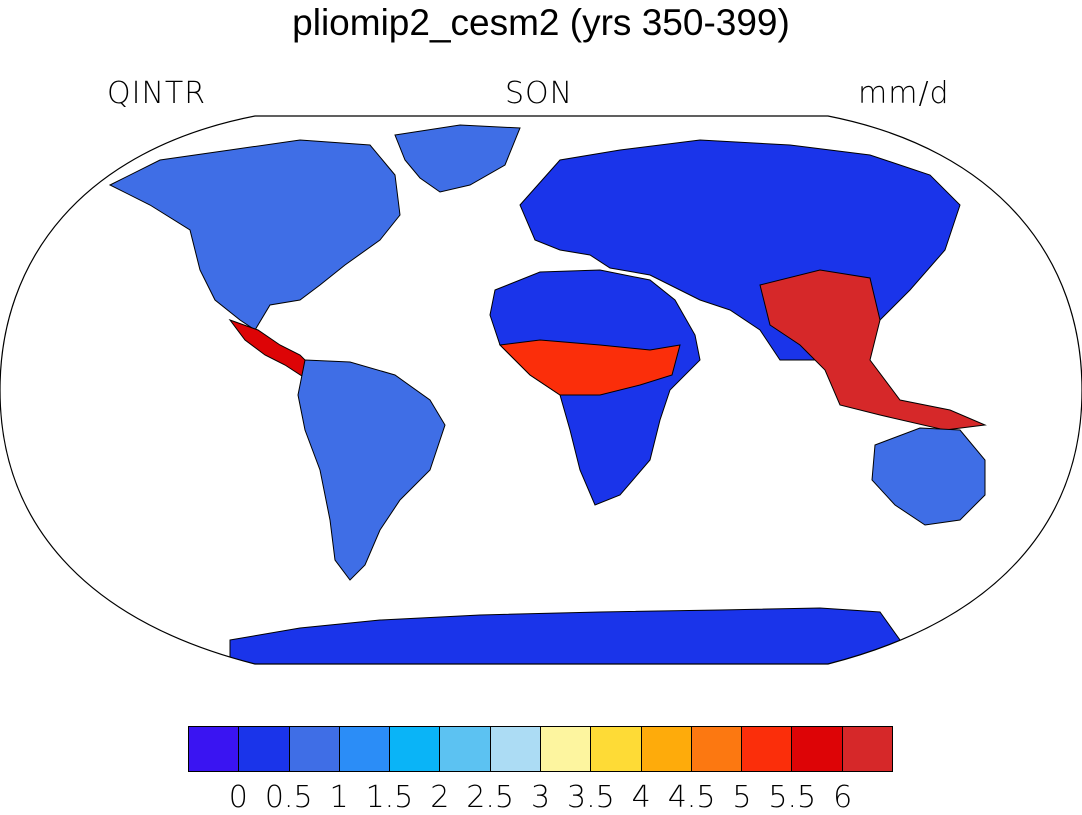 This screenshot has height=815, width=1082. I want to click on region-sahel-band, so click(589, 367).